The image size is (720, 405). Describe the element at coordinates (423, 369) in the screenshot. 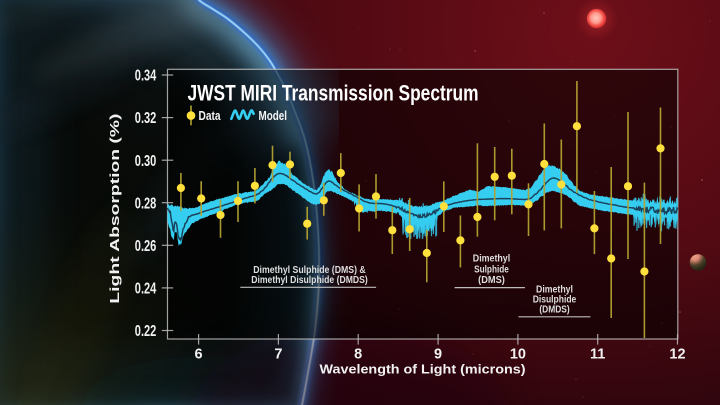

I see `svg-text: Wavelength of Light (microns)` at that location.